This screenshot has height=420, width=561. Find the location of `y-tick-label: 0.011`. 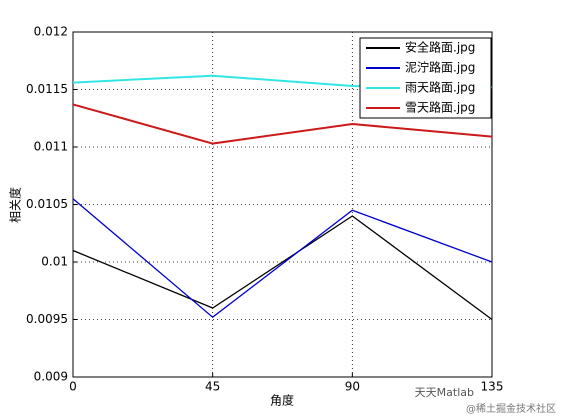

y-tick-label: 0.011 is located at coordinates (51, 147).